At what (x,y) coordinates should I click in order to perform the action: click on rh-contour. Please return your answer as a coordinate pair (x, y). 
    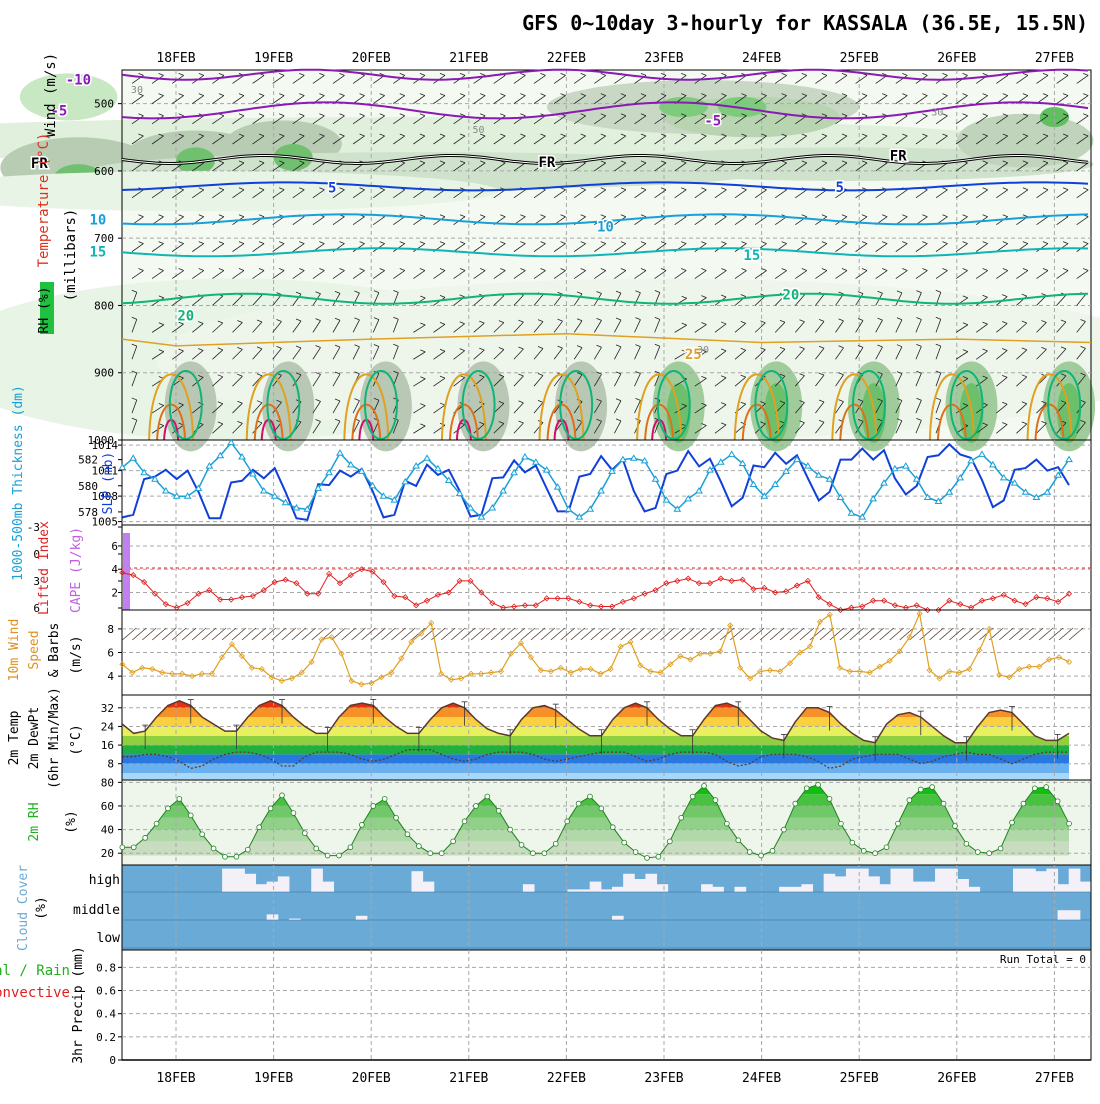
    Looking at the image, I should click on (673, 405).